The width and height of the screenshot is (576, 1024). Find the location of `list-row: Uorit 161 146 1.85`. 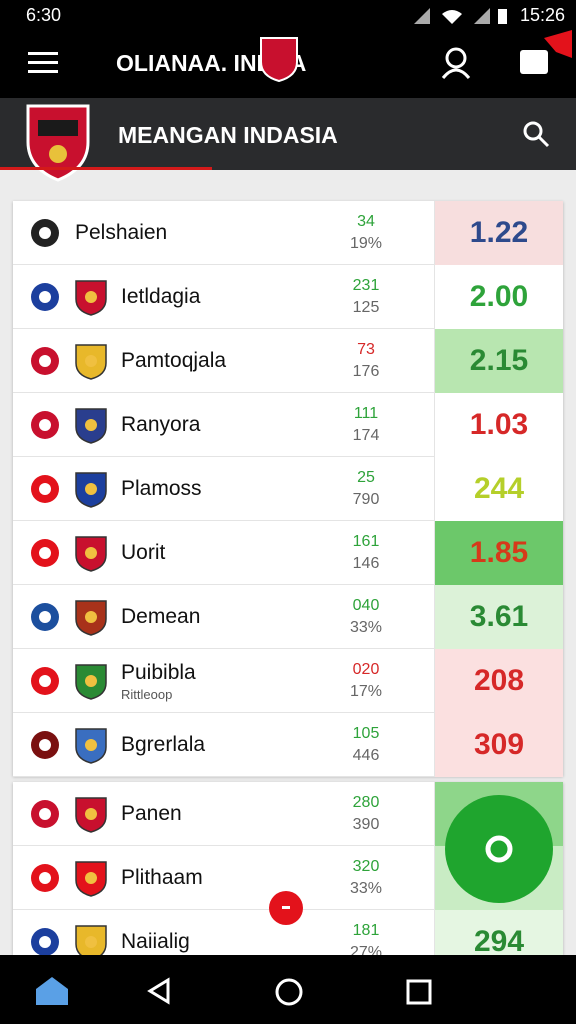

list-row: Uorit 161 146 1.85 is located at coordinates (288, 553).